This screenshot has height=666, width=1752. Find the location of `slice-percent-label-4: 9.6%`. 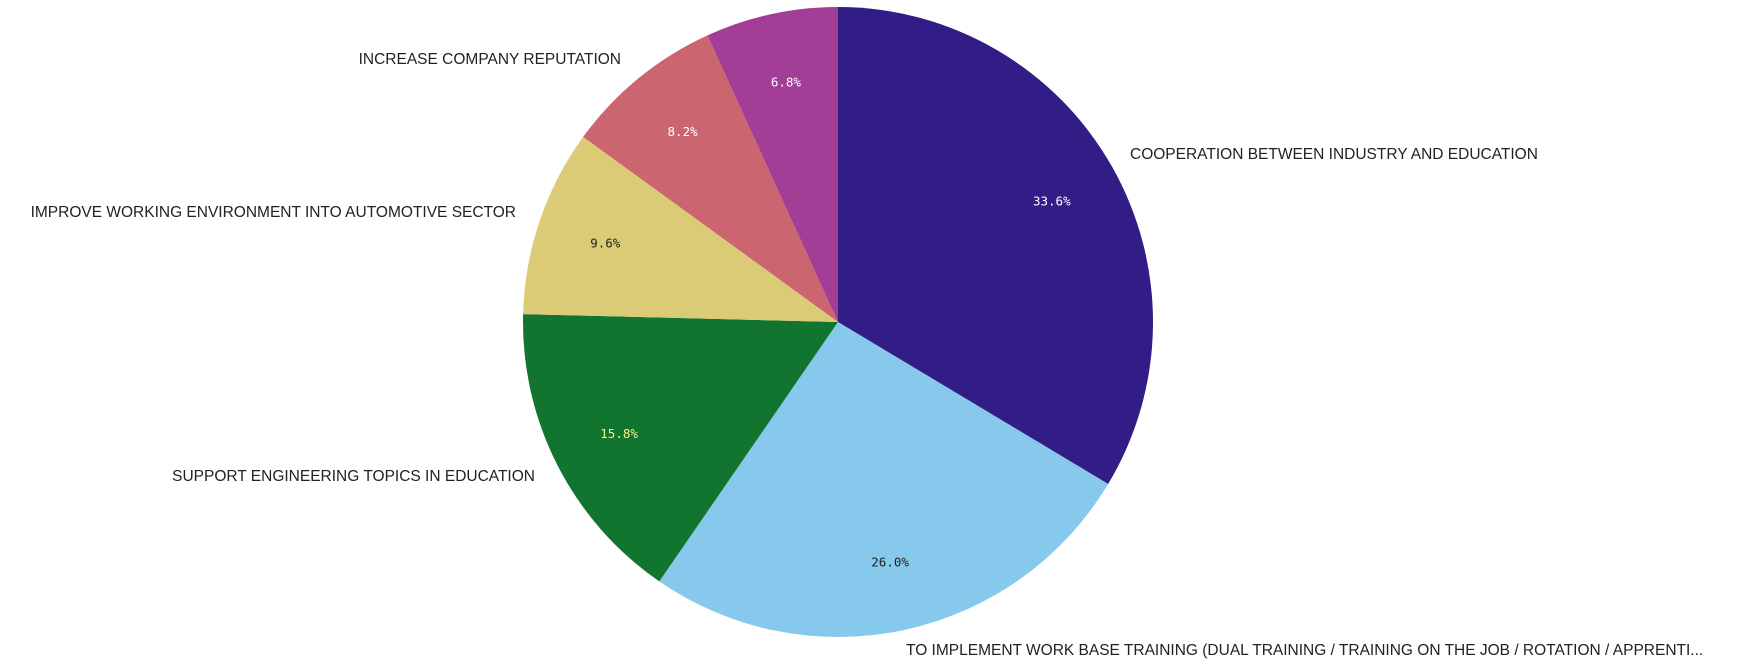

slice-percent-label-4: 9.6% is located at coordinates (605, 243).